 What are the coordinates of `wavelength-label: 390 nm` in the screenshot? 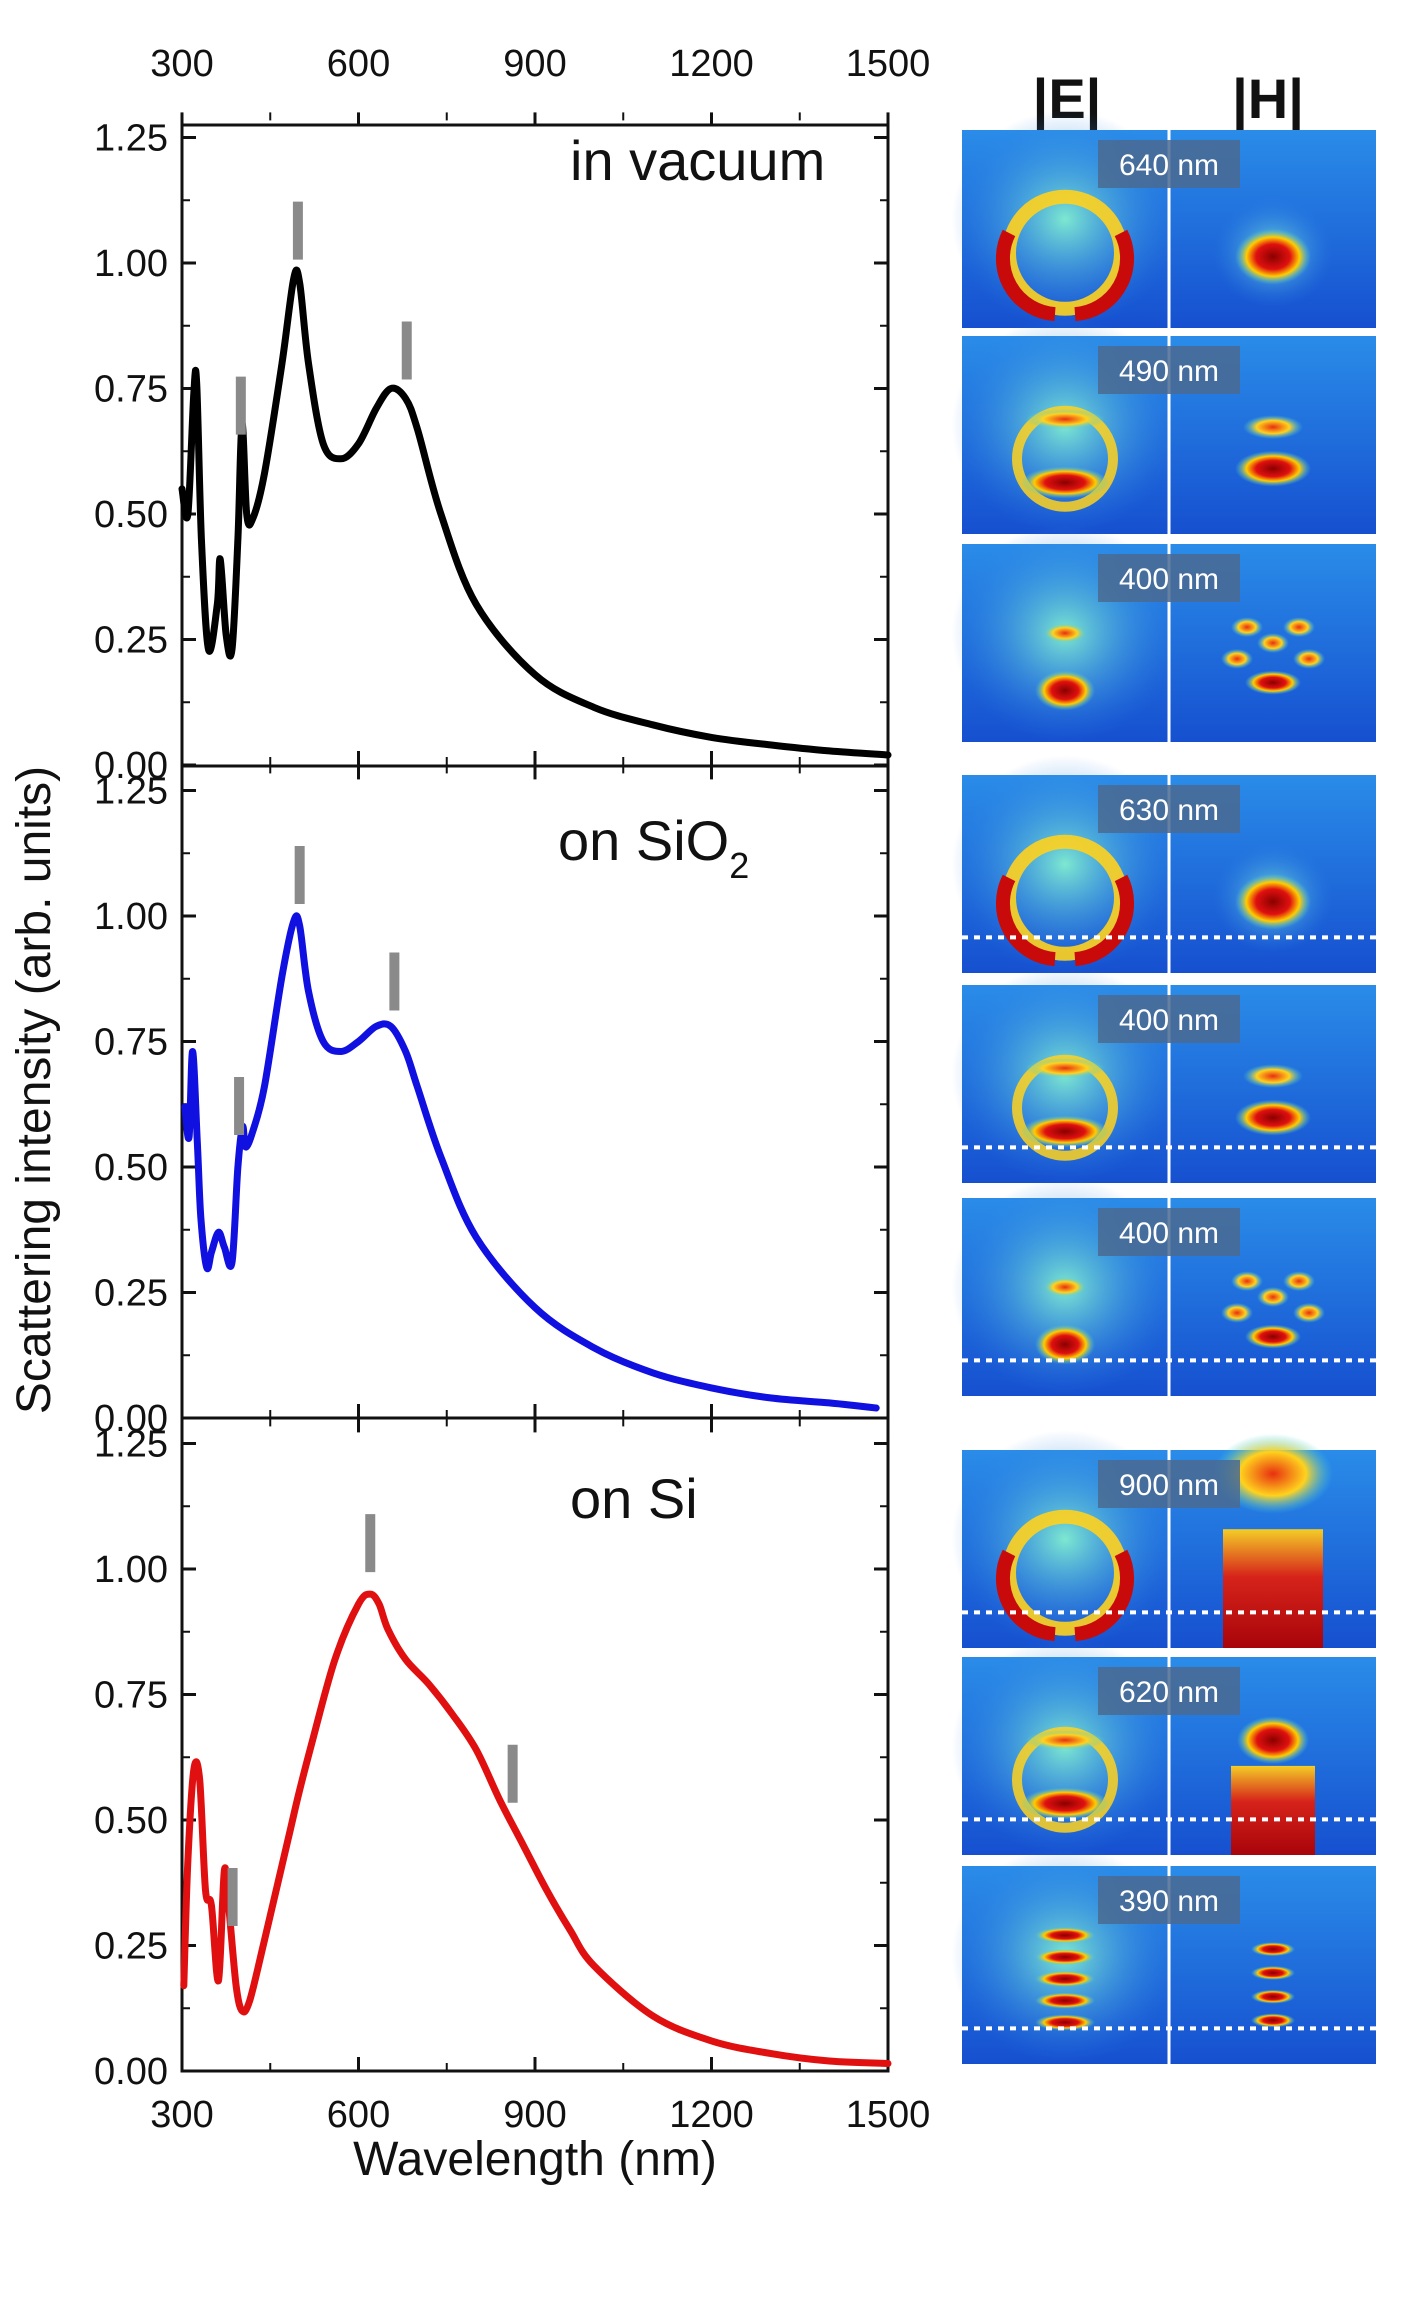 It's located at (1169, 1901).